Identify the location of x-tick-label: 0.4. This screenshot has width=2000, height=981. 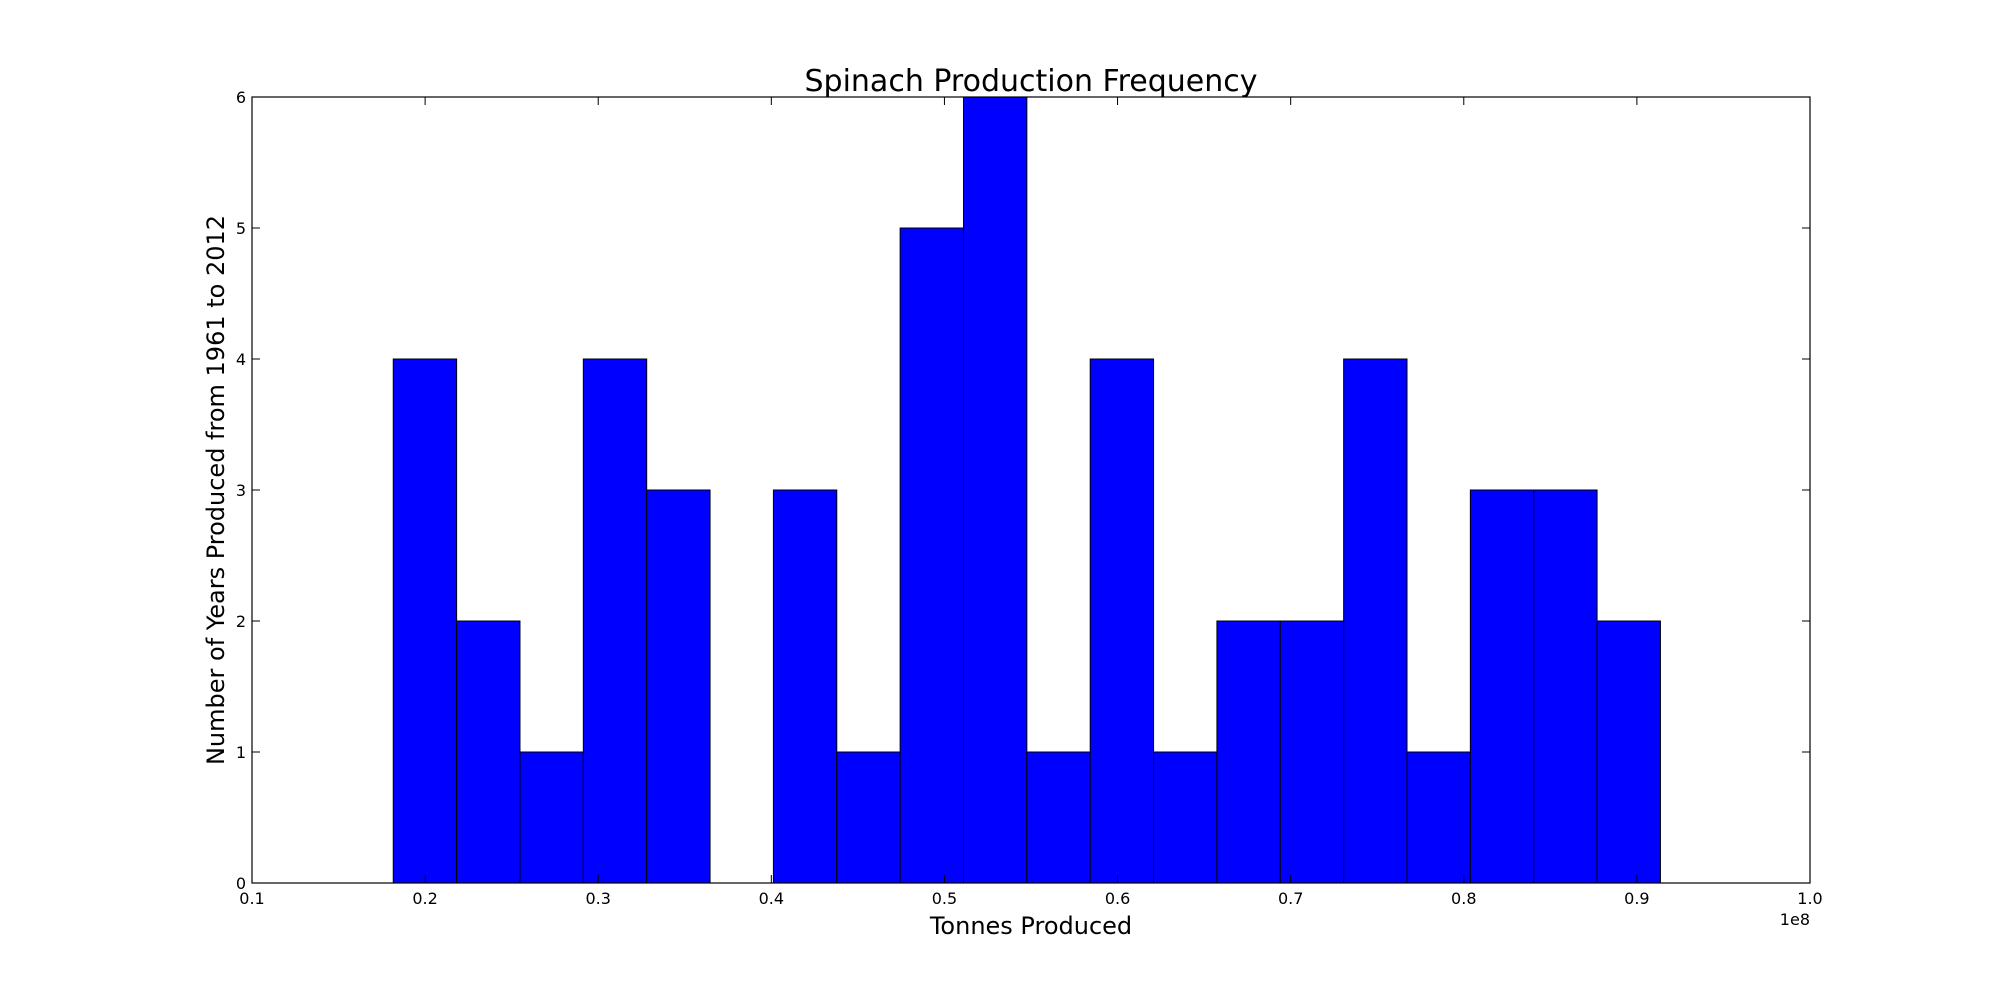
(771, 898).